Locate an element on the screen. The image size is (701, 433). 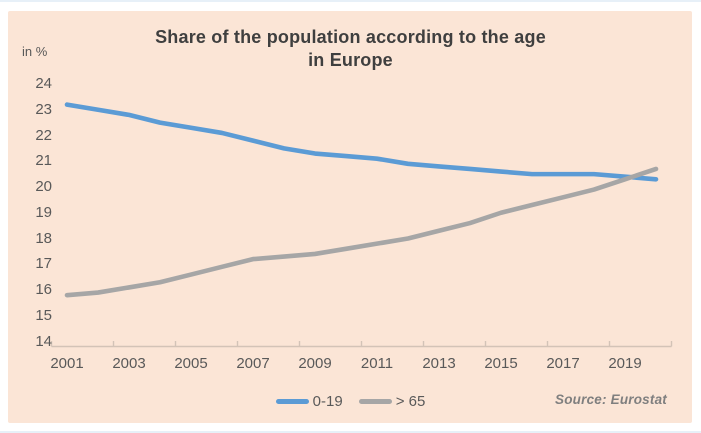
x-tick-label: 2005 is located at coordinates (191, 363).